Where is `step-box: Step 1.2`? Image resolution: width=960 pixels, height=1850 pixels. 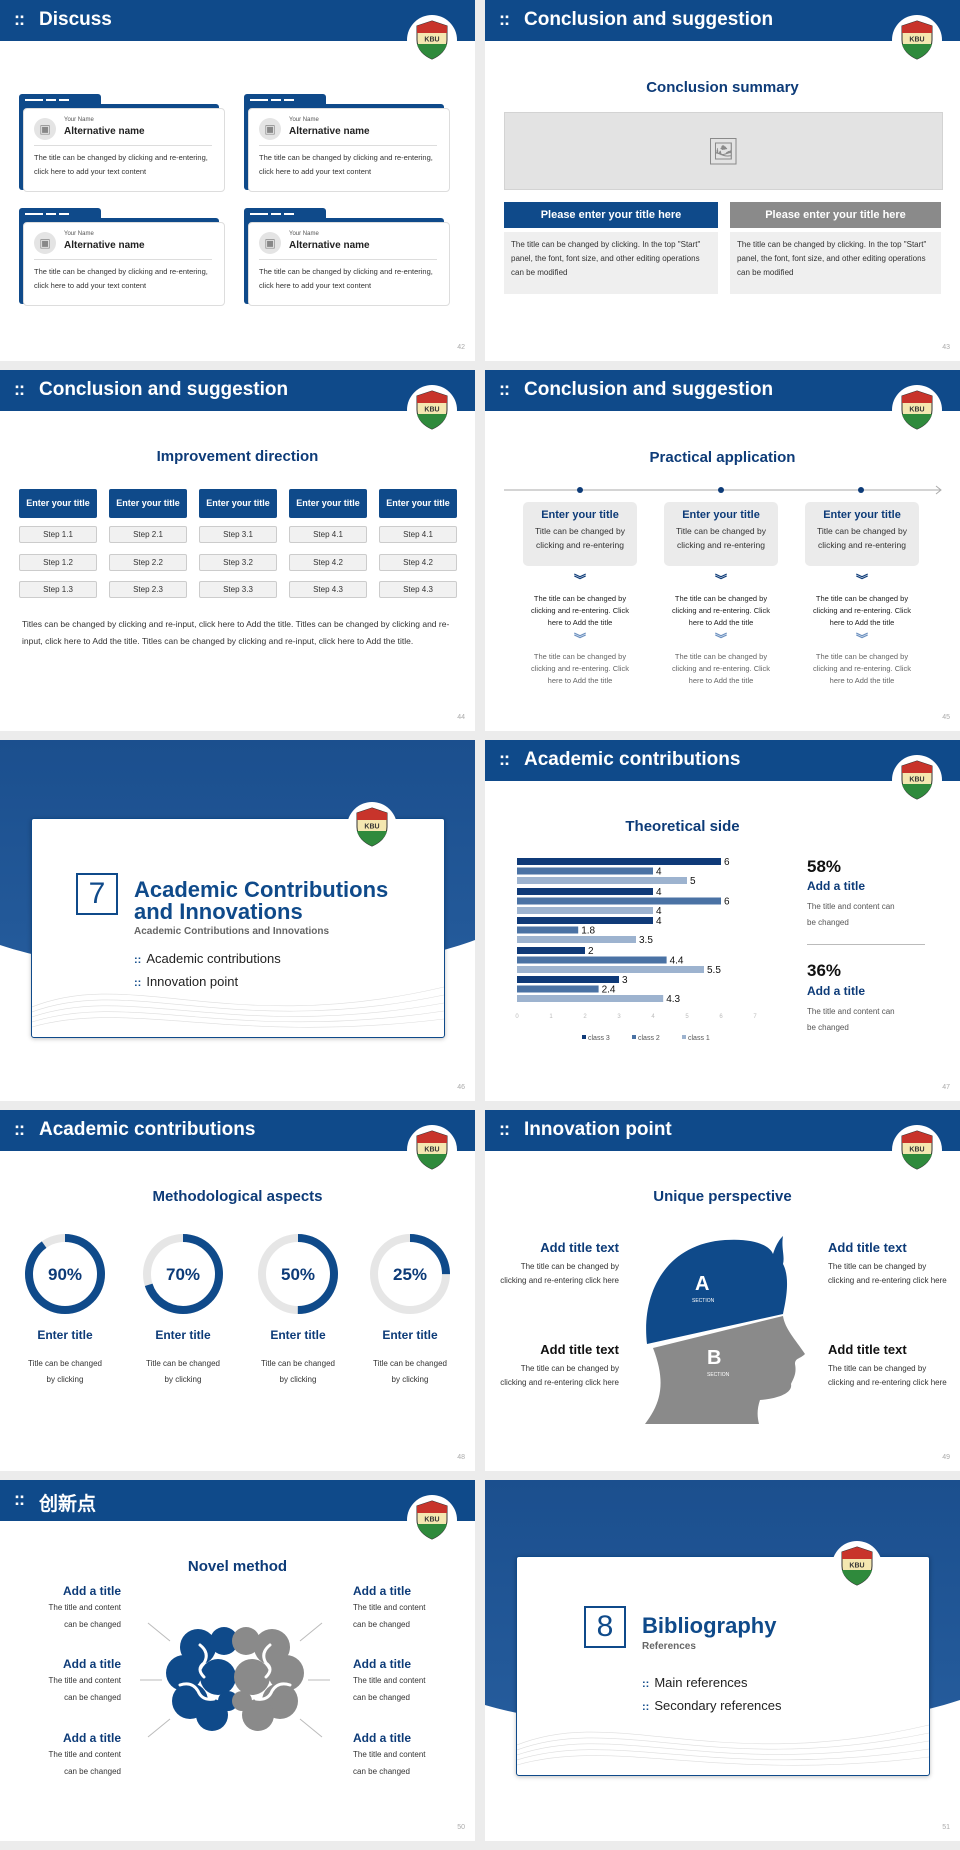
step-box: Step 1.2 is located at coordinates (58, 562).